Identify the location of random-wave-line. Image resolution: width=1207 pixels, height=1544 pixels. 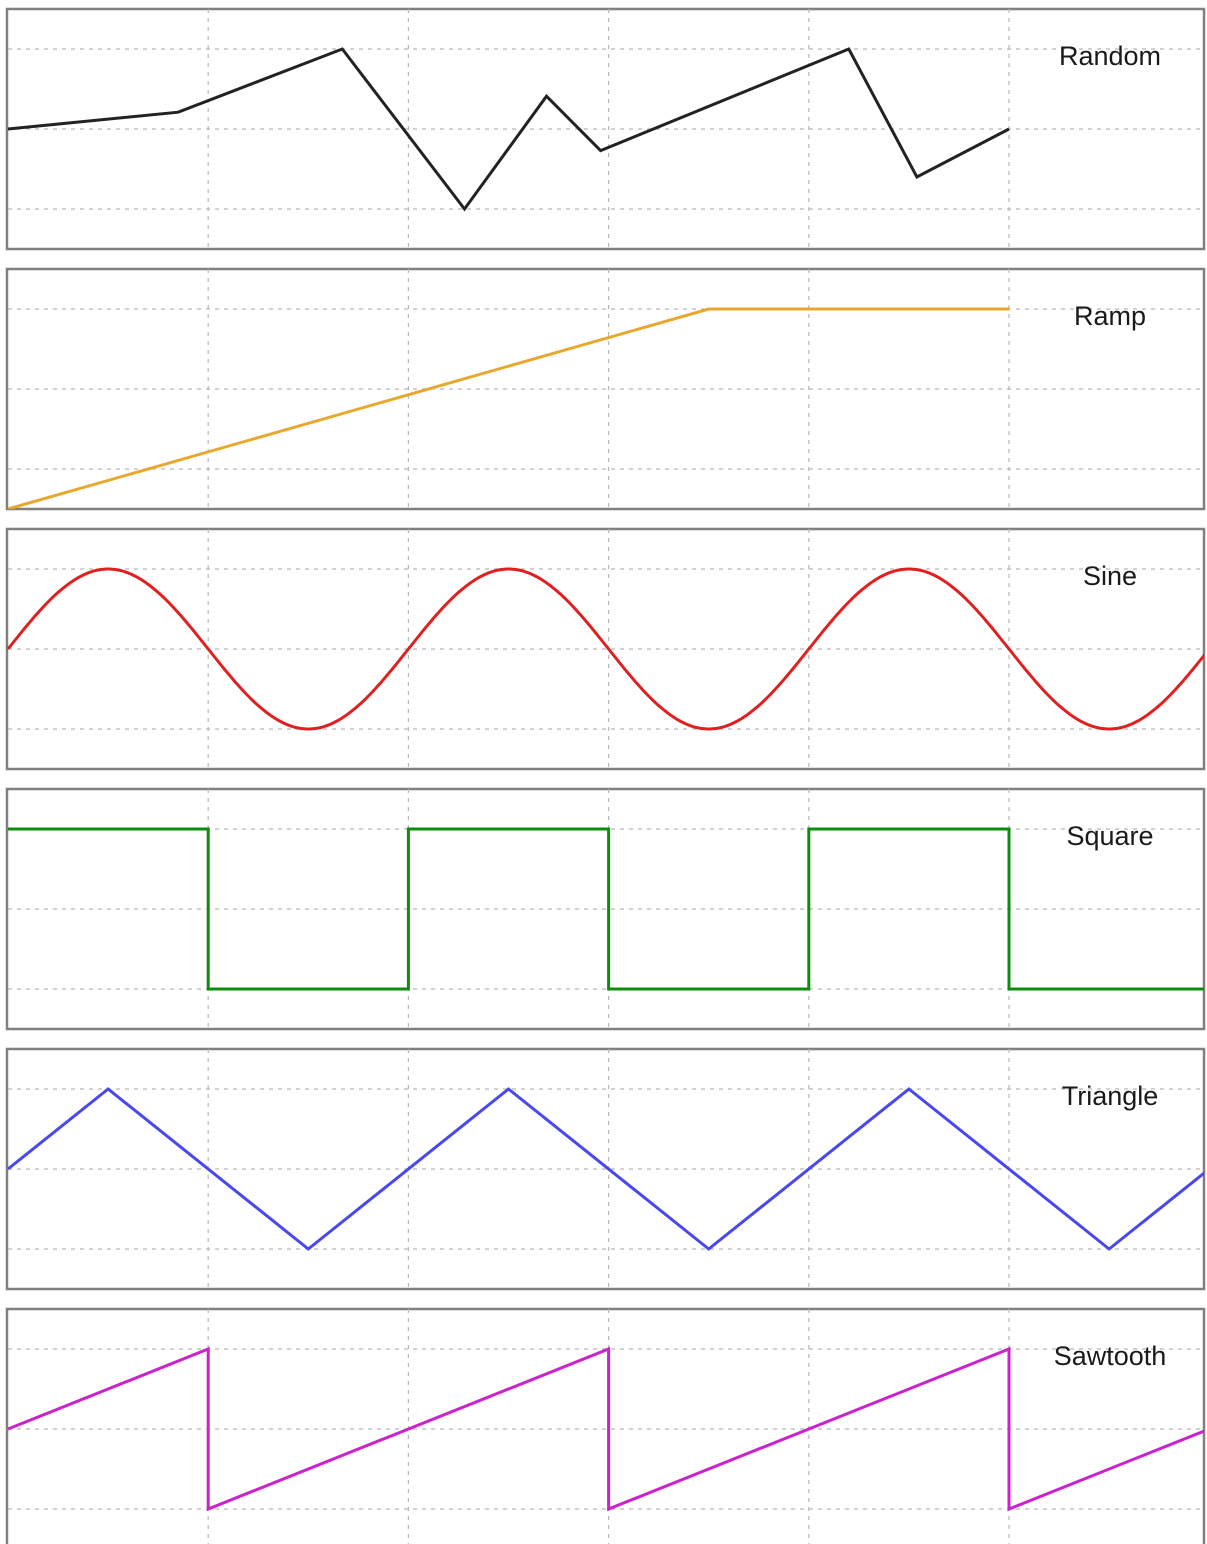
(508, 129).